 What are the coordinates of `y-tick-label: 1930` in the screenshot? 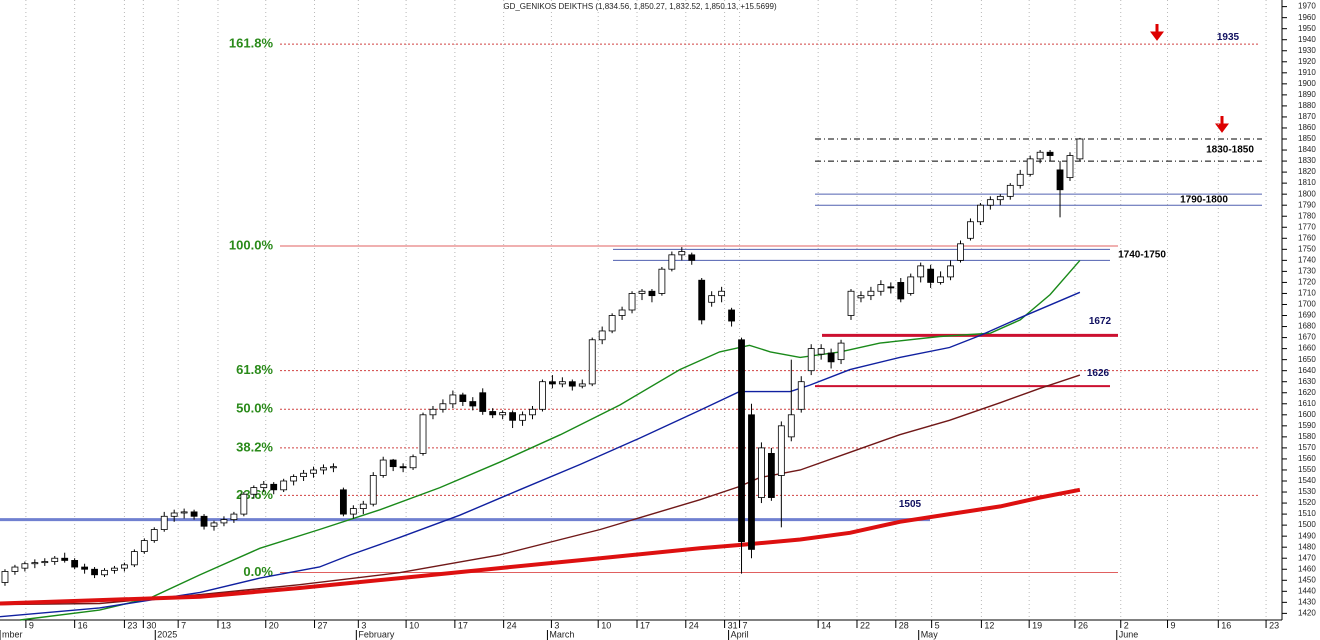 It's located at (1307, 50).